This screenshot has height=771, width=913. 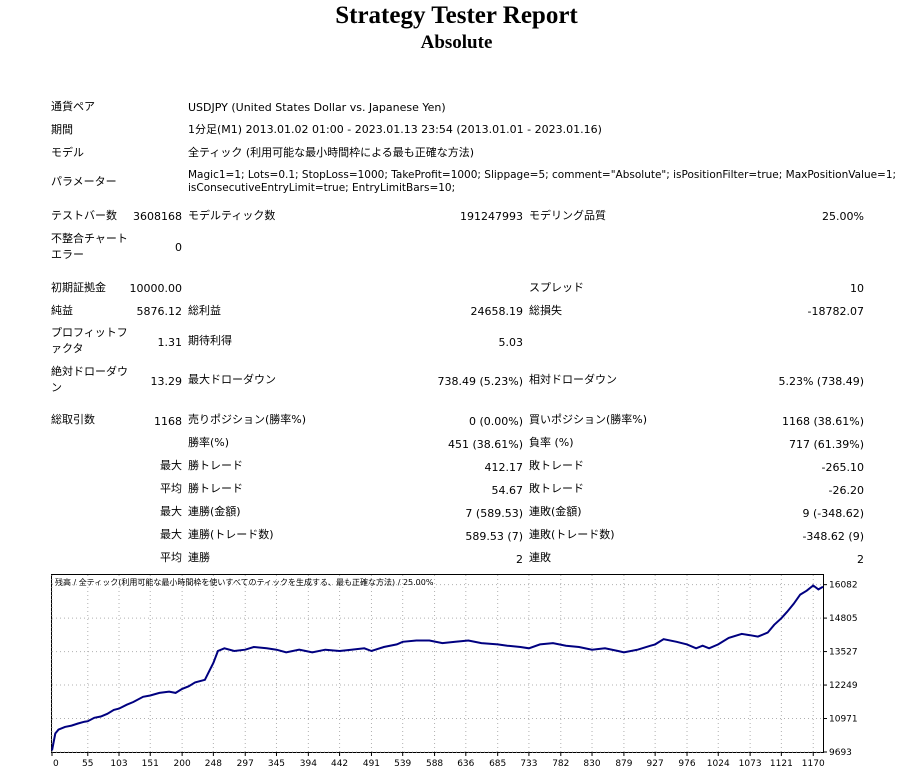 I want to click on x-tick-label: 151, so click(x=150, y=764).